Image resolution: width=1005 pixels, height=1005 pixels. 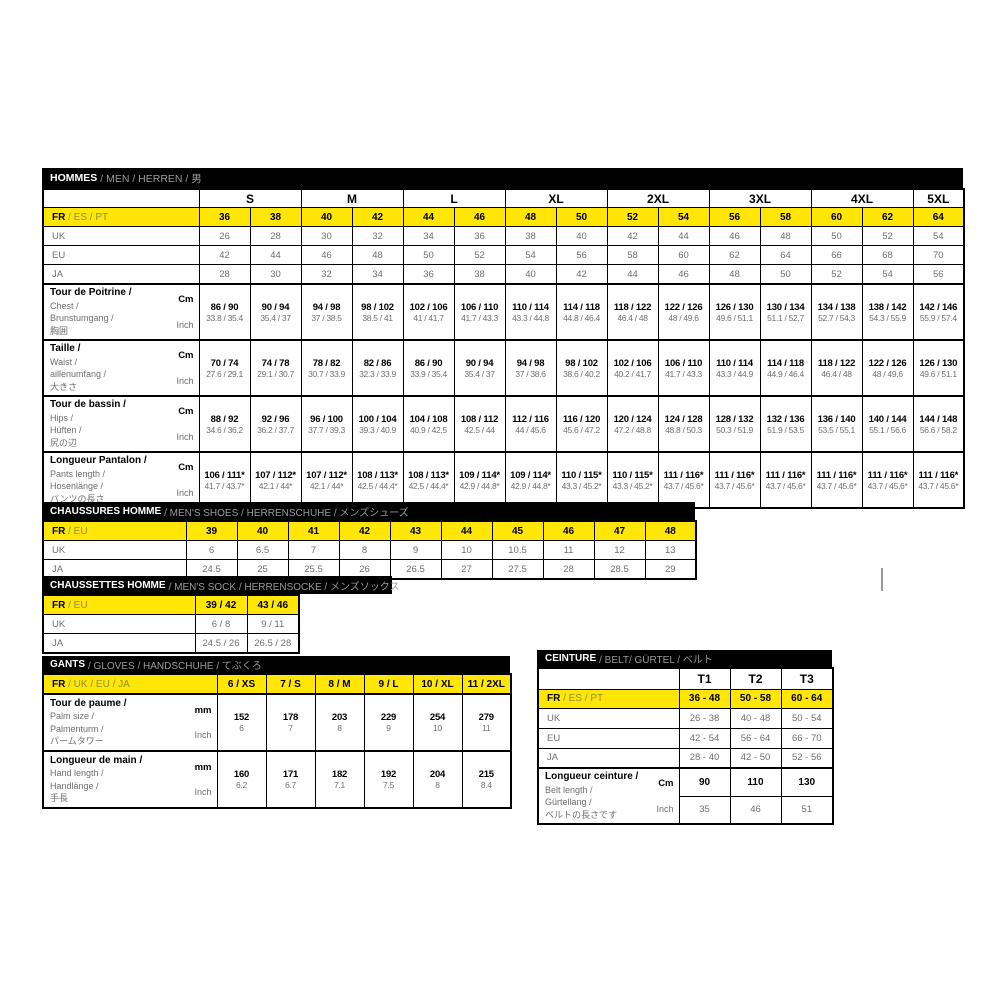 What do you see at coordinates (785, 317) in the screenshot?
I see `inch-value: 51.1 / 52.7` at bounding box center [785, 317].